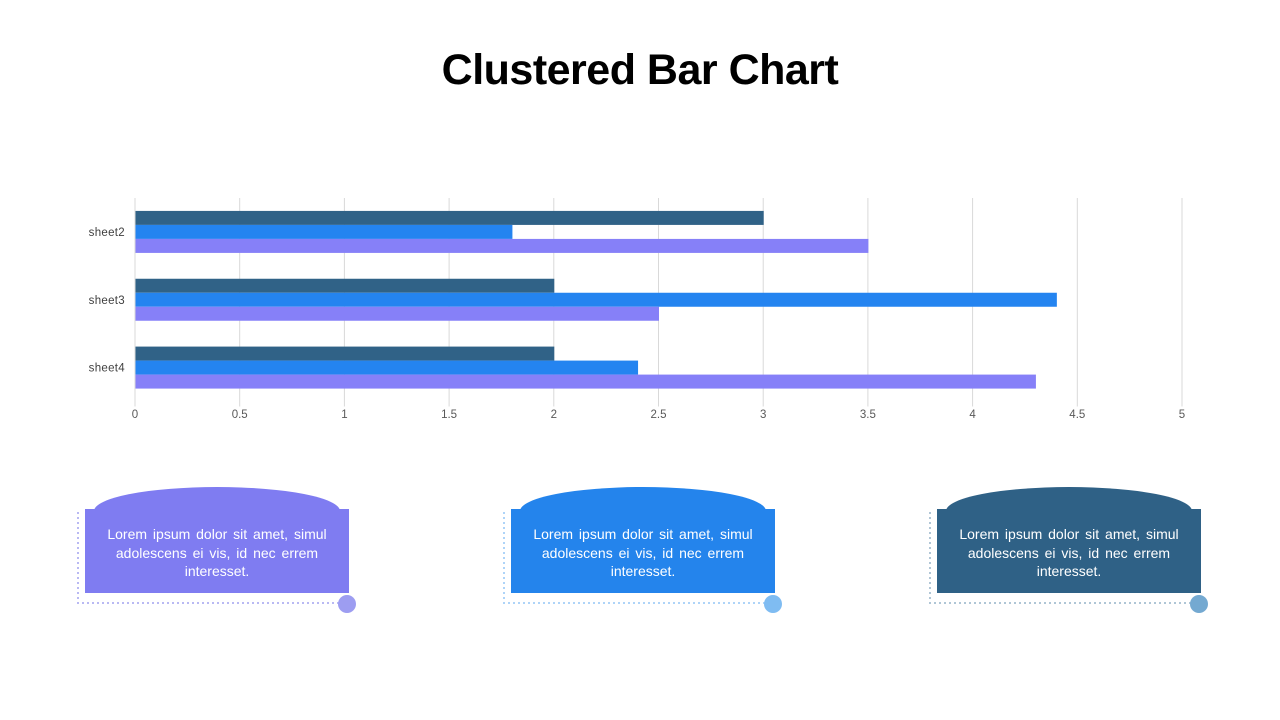 This screenshot has width=1280, height=720. Describe the element at coordinates (1182, 415) in the screenshot. I see `x-tick-label: 5` at that location.